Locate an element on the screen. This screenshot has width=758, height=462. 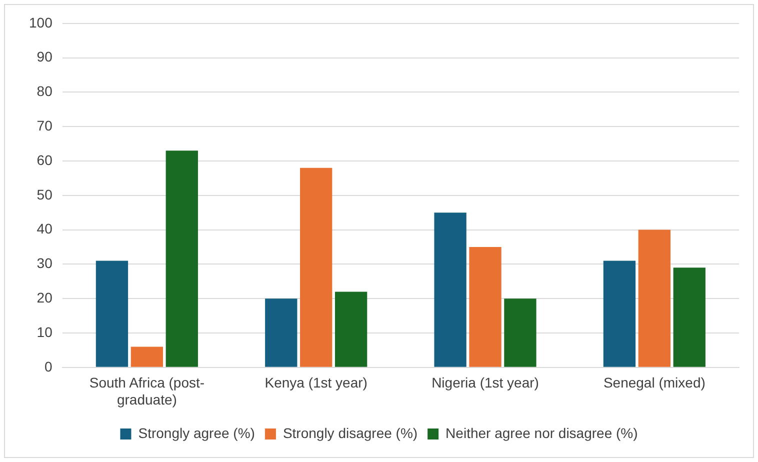
x-tick-label: Nigeria (1st year) is located at coordinates (485, 382).